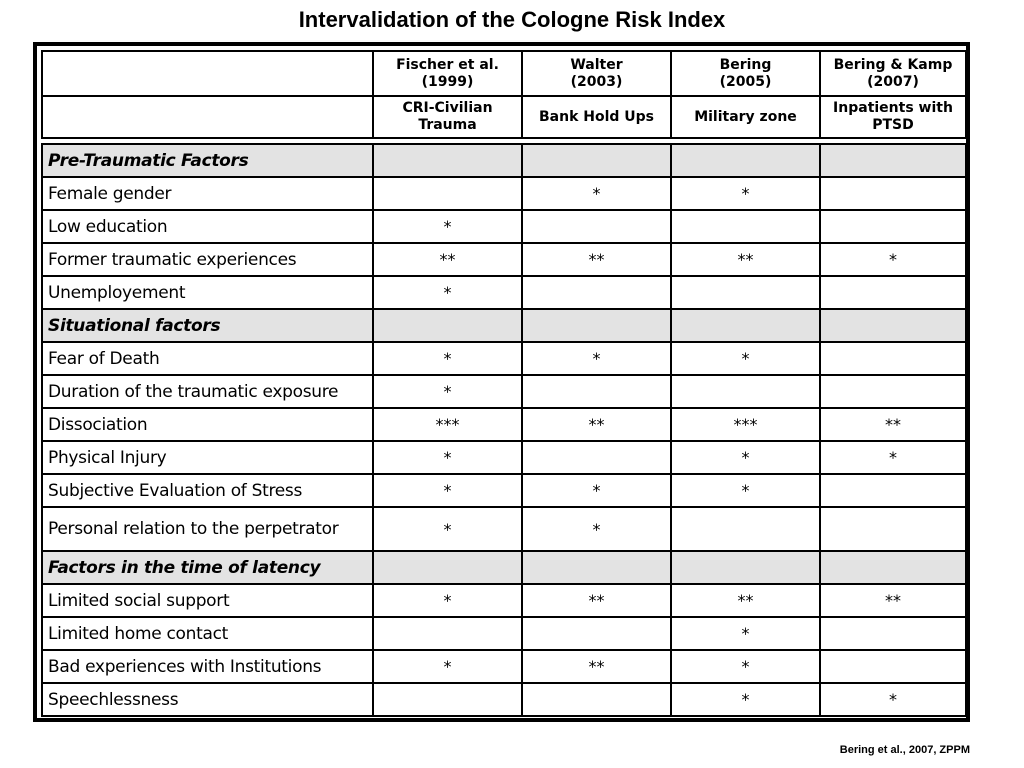  Describe the element at coordinates (207, 699) in the screenshot. I see `factor-label: Speechlessness` at that location.